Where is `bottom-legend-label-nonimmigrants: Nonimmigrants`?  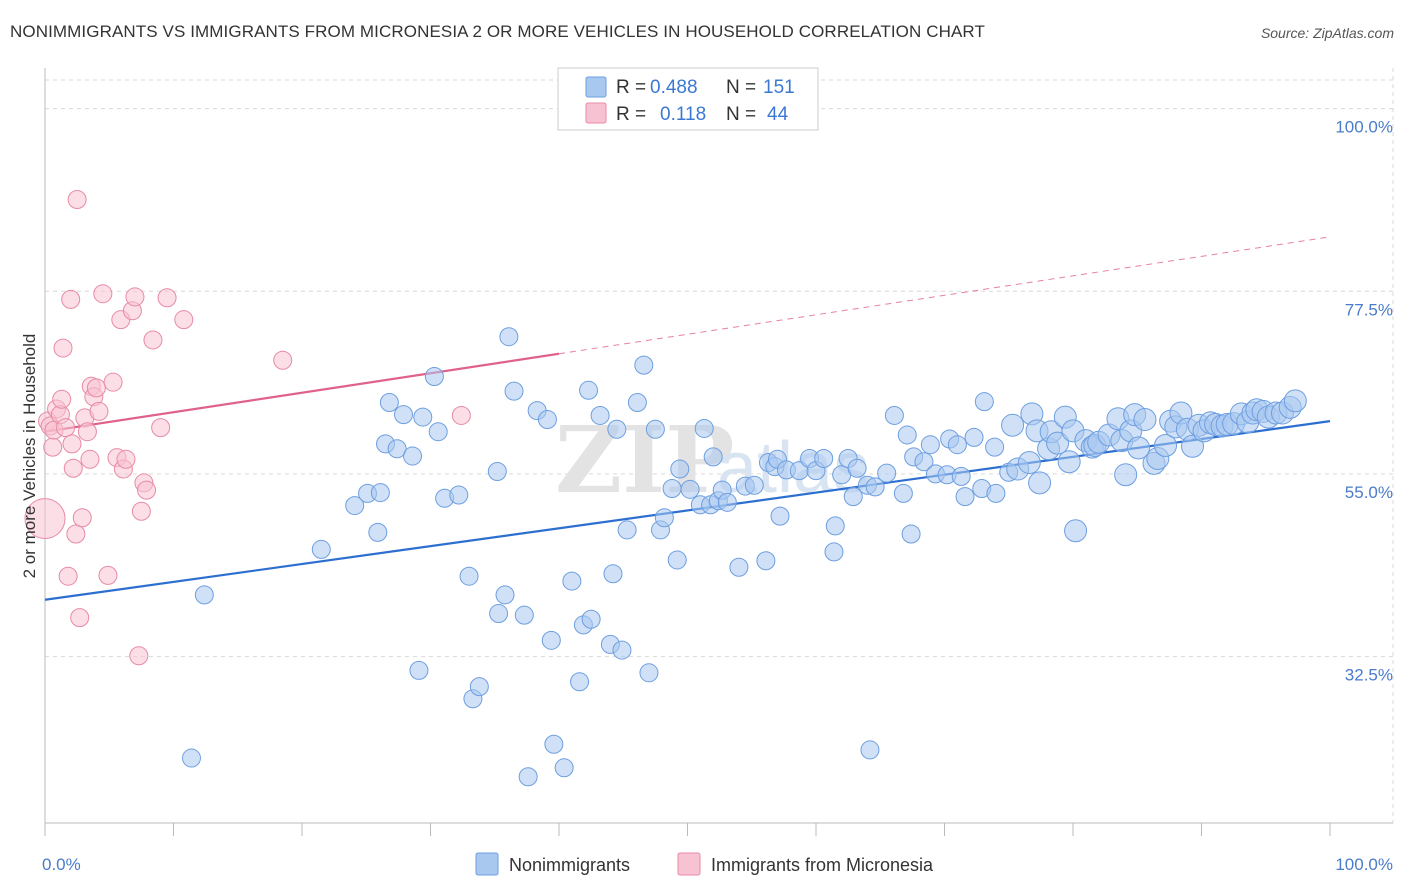 bottom-legend-label-nonimmigrants: Nonimmigrants is located at coordinates (569, 865).